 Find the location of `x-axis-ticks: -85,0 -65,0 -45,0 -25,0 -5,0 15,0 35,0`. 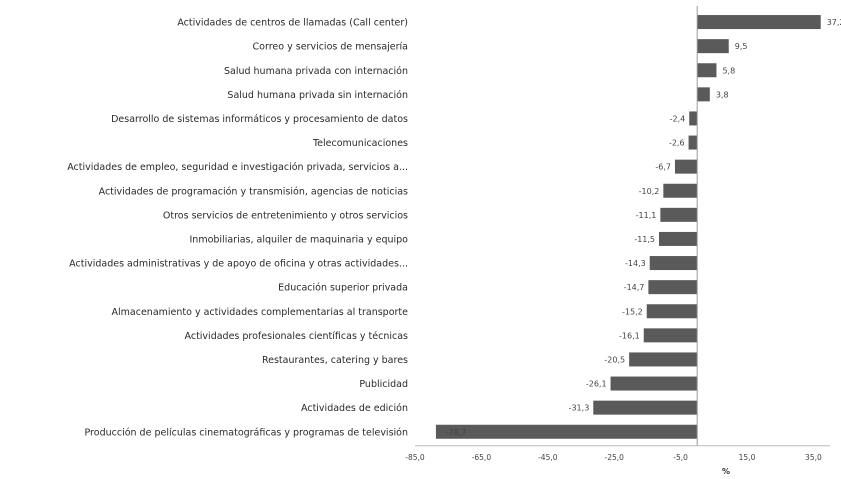

x-axis-ticks: -85,0 -65,0 -45,0 -25,0 -5,0 15,0 35,0 is located at coordinates (617, 453).